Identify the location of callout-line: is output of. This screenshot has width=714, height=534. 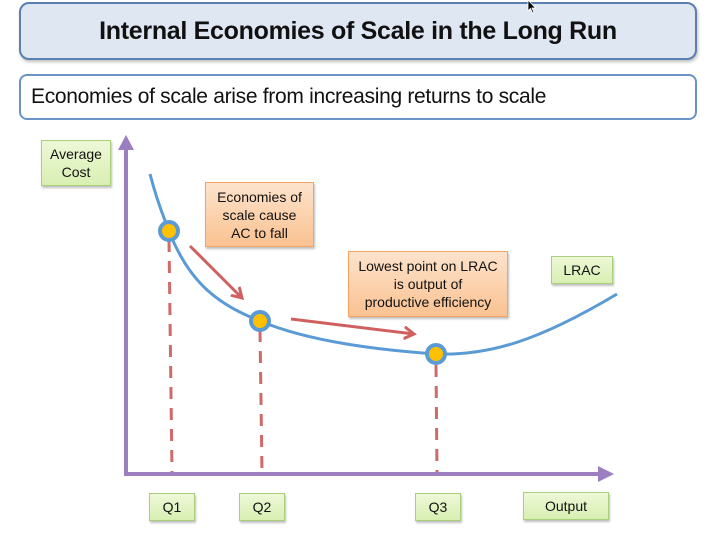
(428, 284).